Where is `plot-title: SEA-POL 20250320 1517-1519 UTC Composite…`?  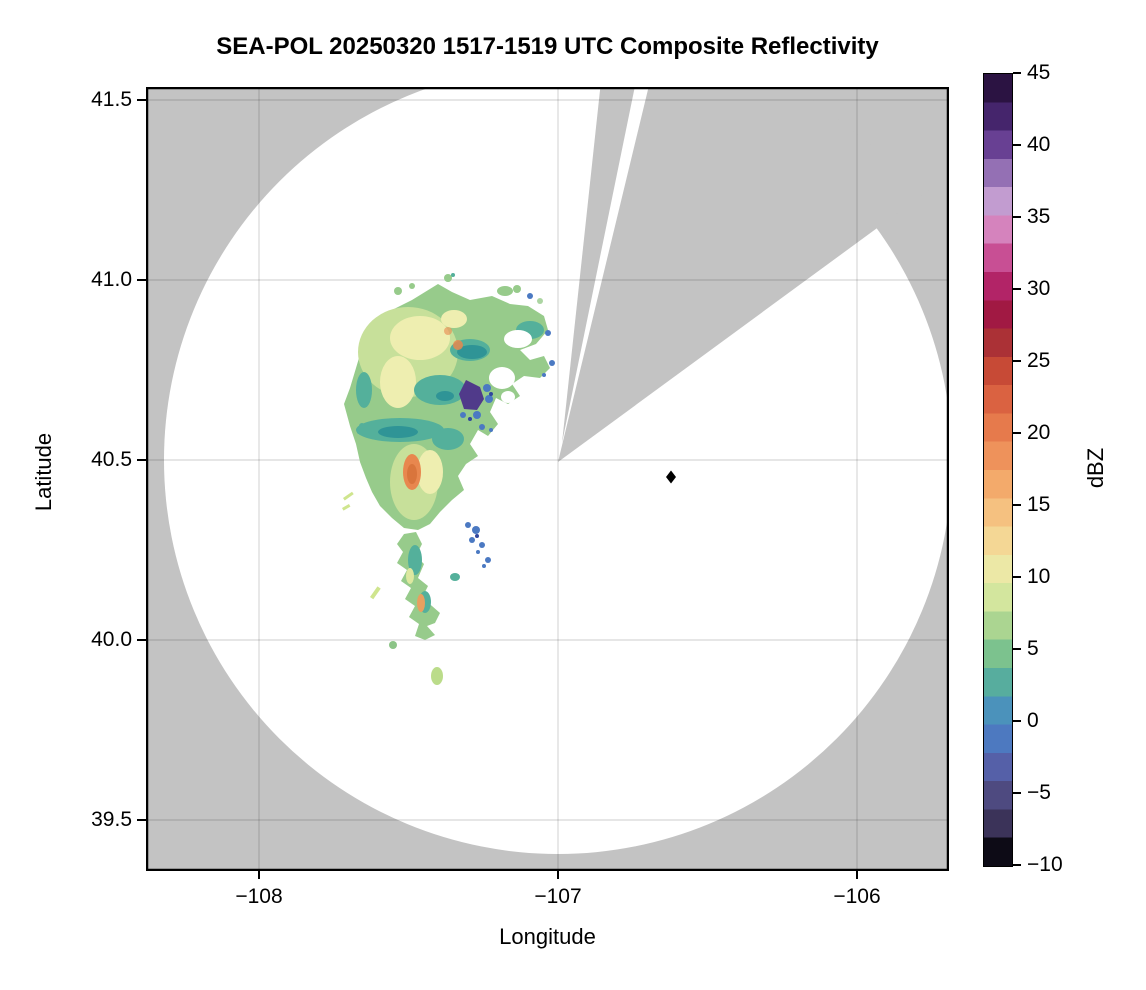
plot-title: SEA-POL 20250320 1517-1519 UTC Composite… is located at coordinates (547, 46).